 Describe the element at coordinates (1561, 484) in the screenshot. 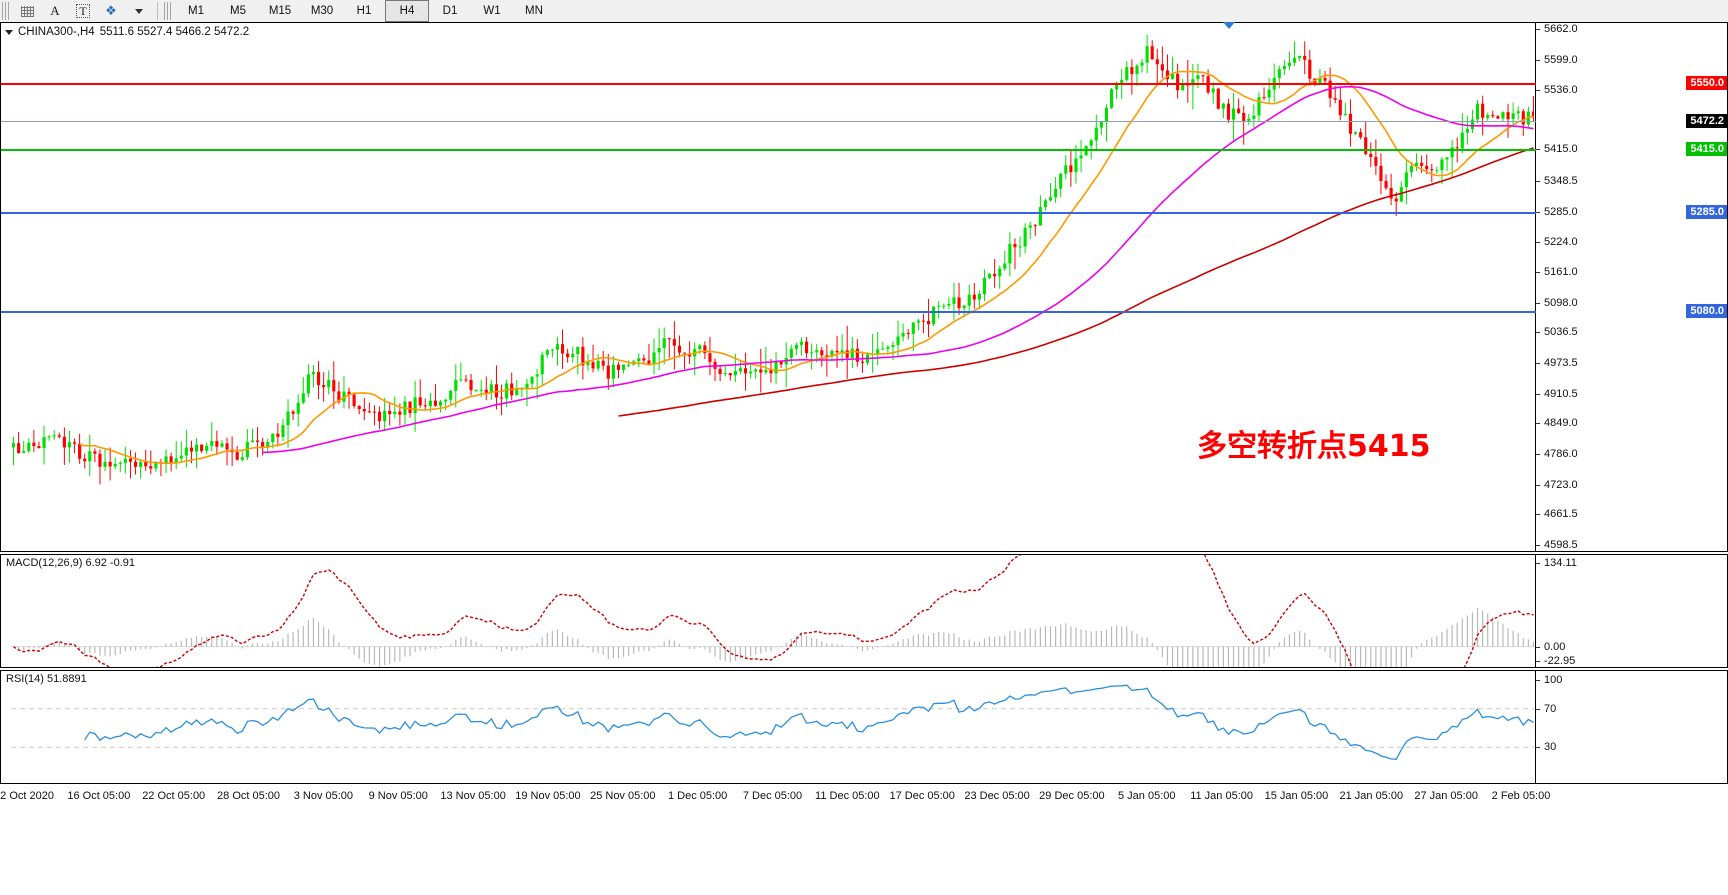

I see `price-tick-label: 4723.0` at that location.